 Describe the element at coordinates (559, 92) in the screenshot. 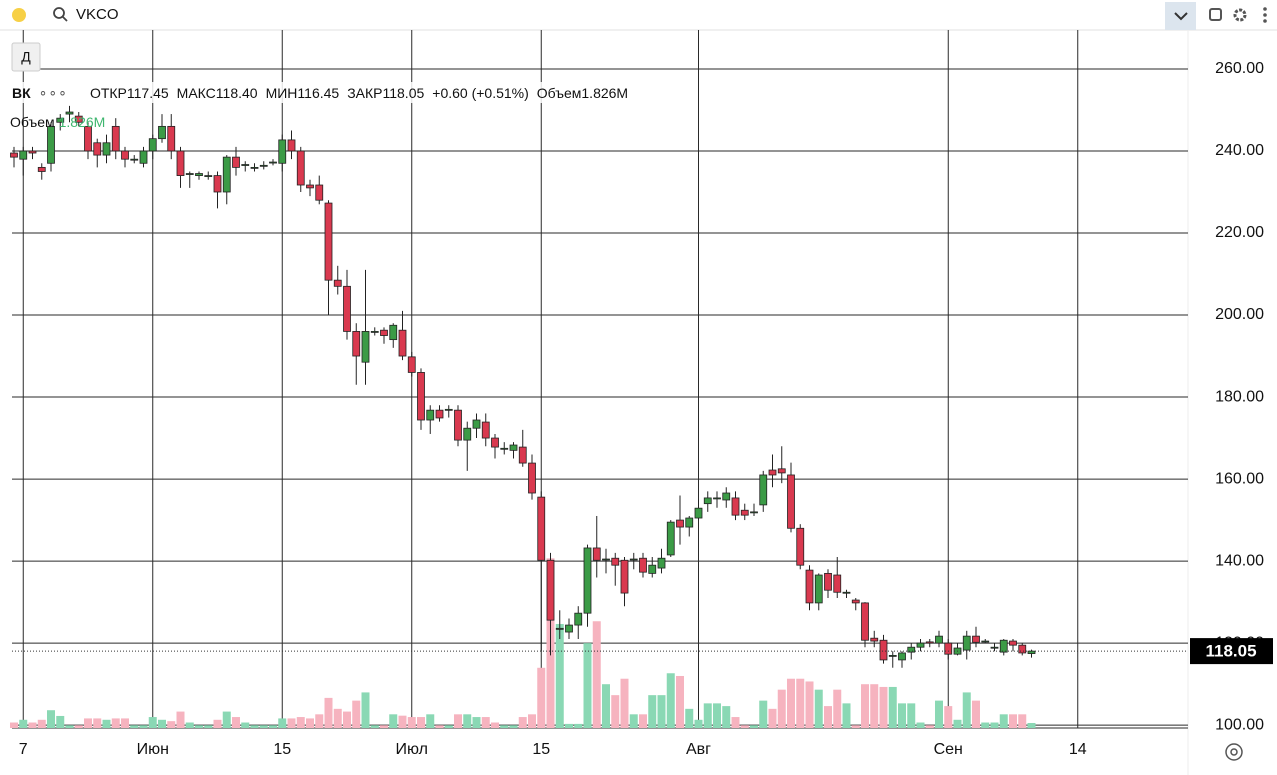

I see `legend-volume-label: Объем` at that location.